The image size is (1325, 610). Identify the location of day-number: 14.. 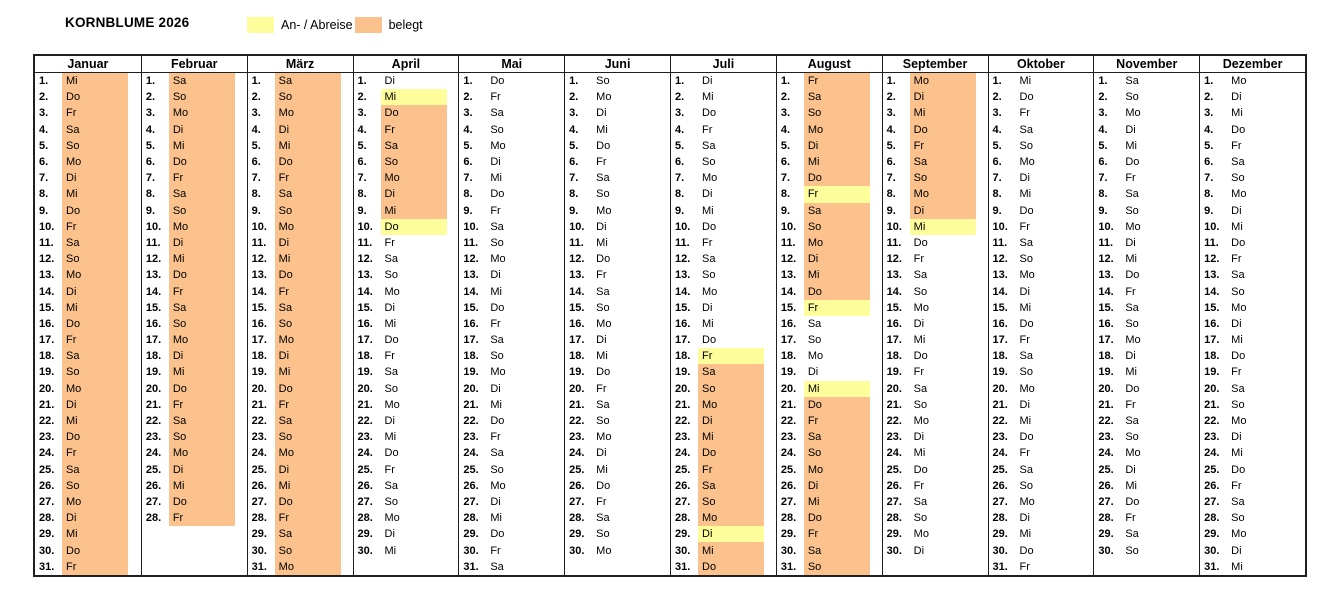
(153, 291).